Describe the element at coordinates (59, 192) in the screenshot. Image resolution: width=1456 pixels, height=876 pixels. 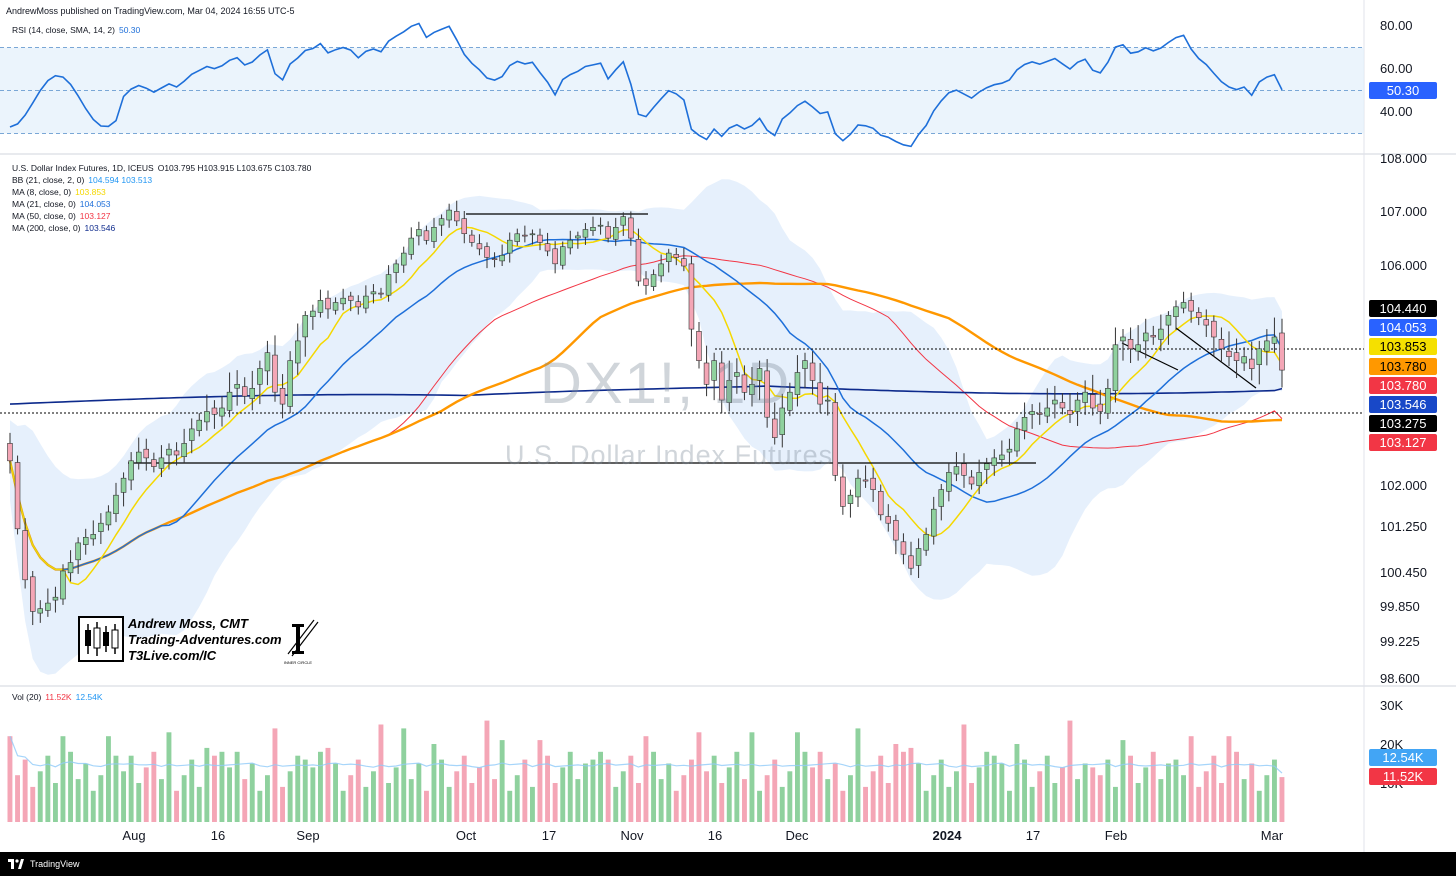
I see `legend-row: MA (8, close, 0) 103.853` at that location.